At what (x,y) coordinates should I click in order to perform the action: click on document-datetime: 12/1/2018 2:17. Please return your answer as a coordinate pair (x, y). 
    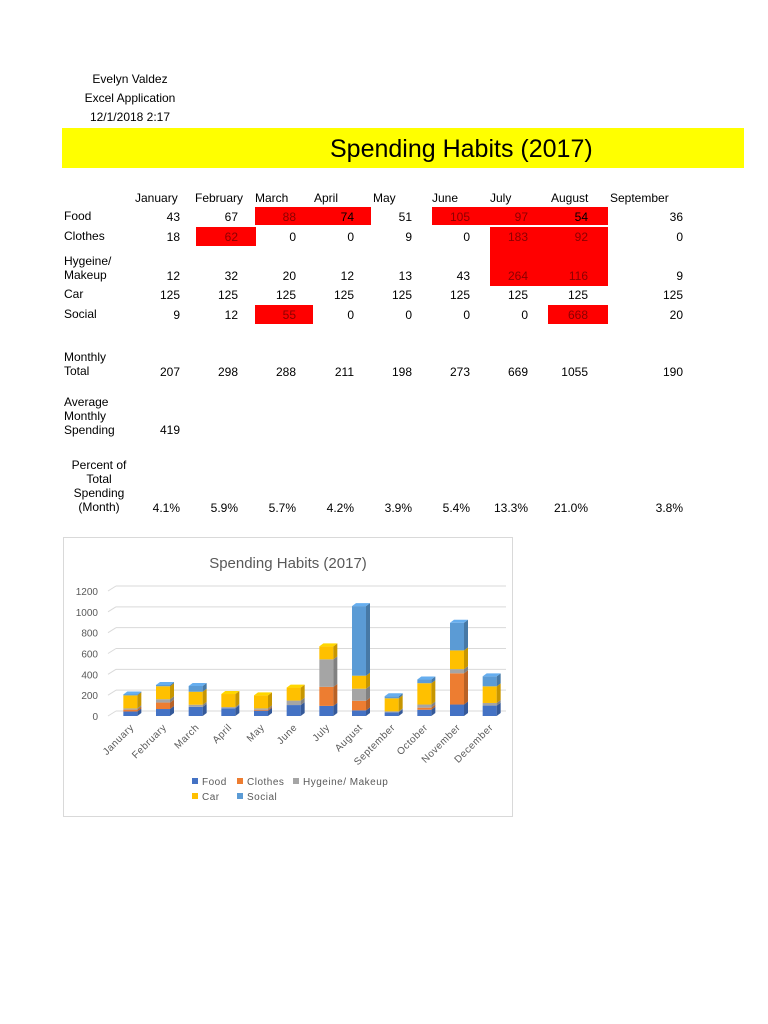
    Looking at the image, I should click on (130, 117).